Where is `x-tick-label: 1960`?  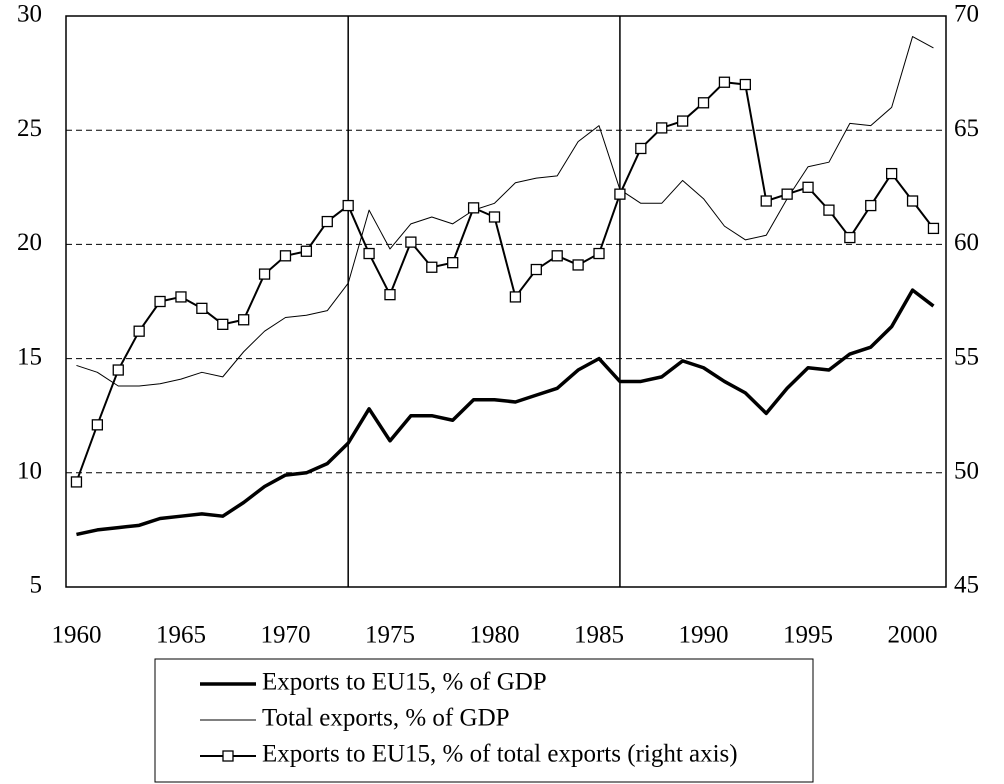 x-tick-label: 1960 is located at coordinates (76, 635).